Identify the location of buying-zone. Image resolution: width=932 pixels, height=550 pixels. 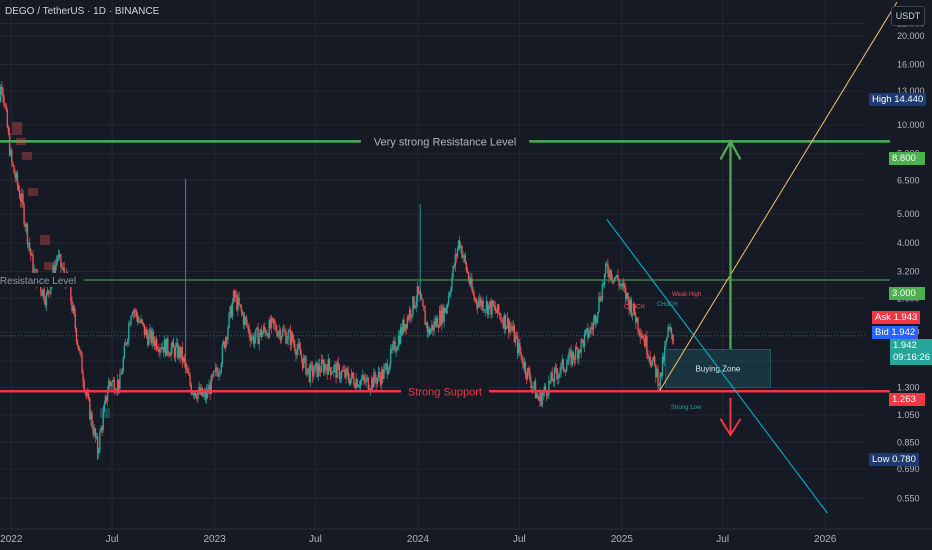
(717, 368).